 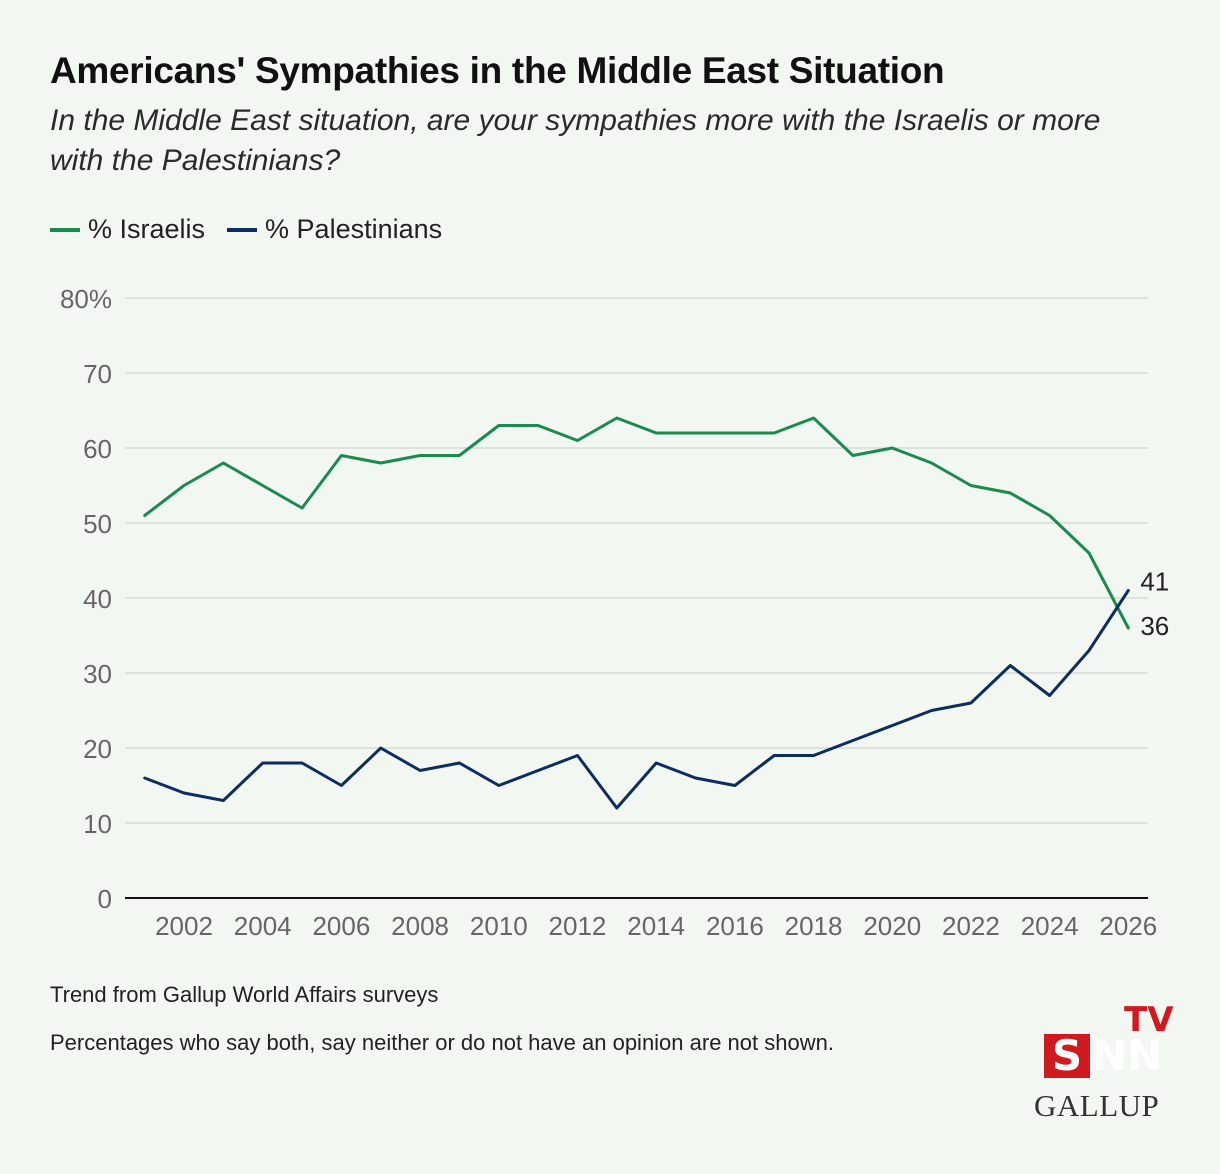 I want to click on snn-logo: S NN, so click(x=1105, y=1055).